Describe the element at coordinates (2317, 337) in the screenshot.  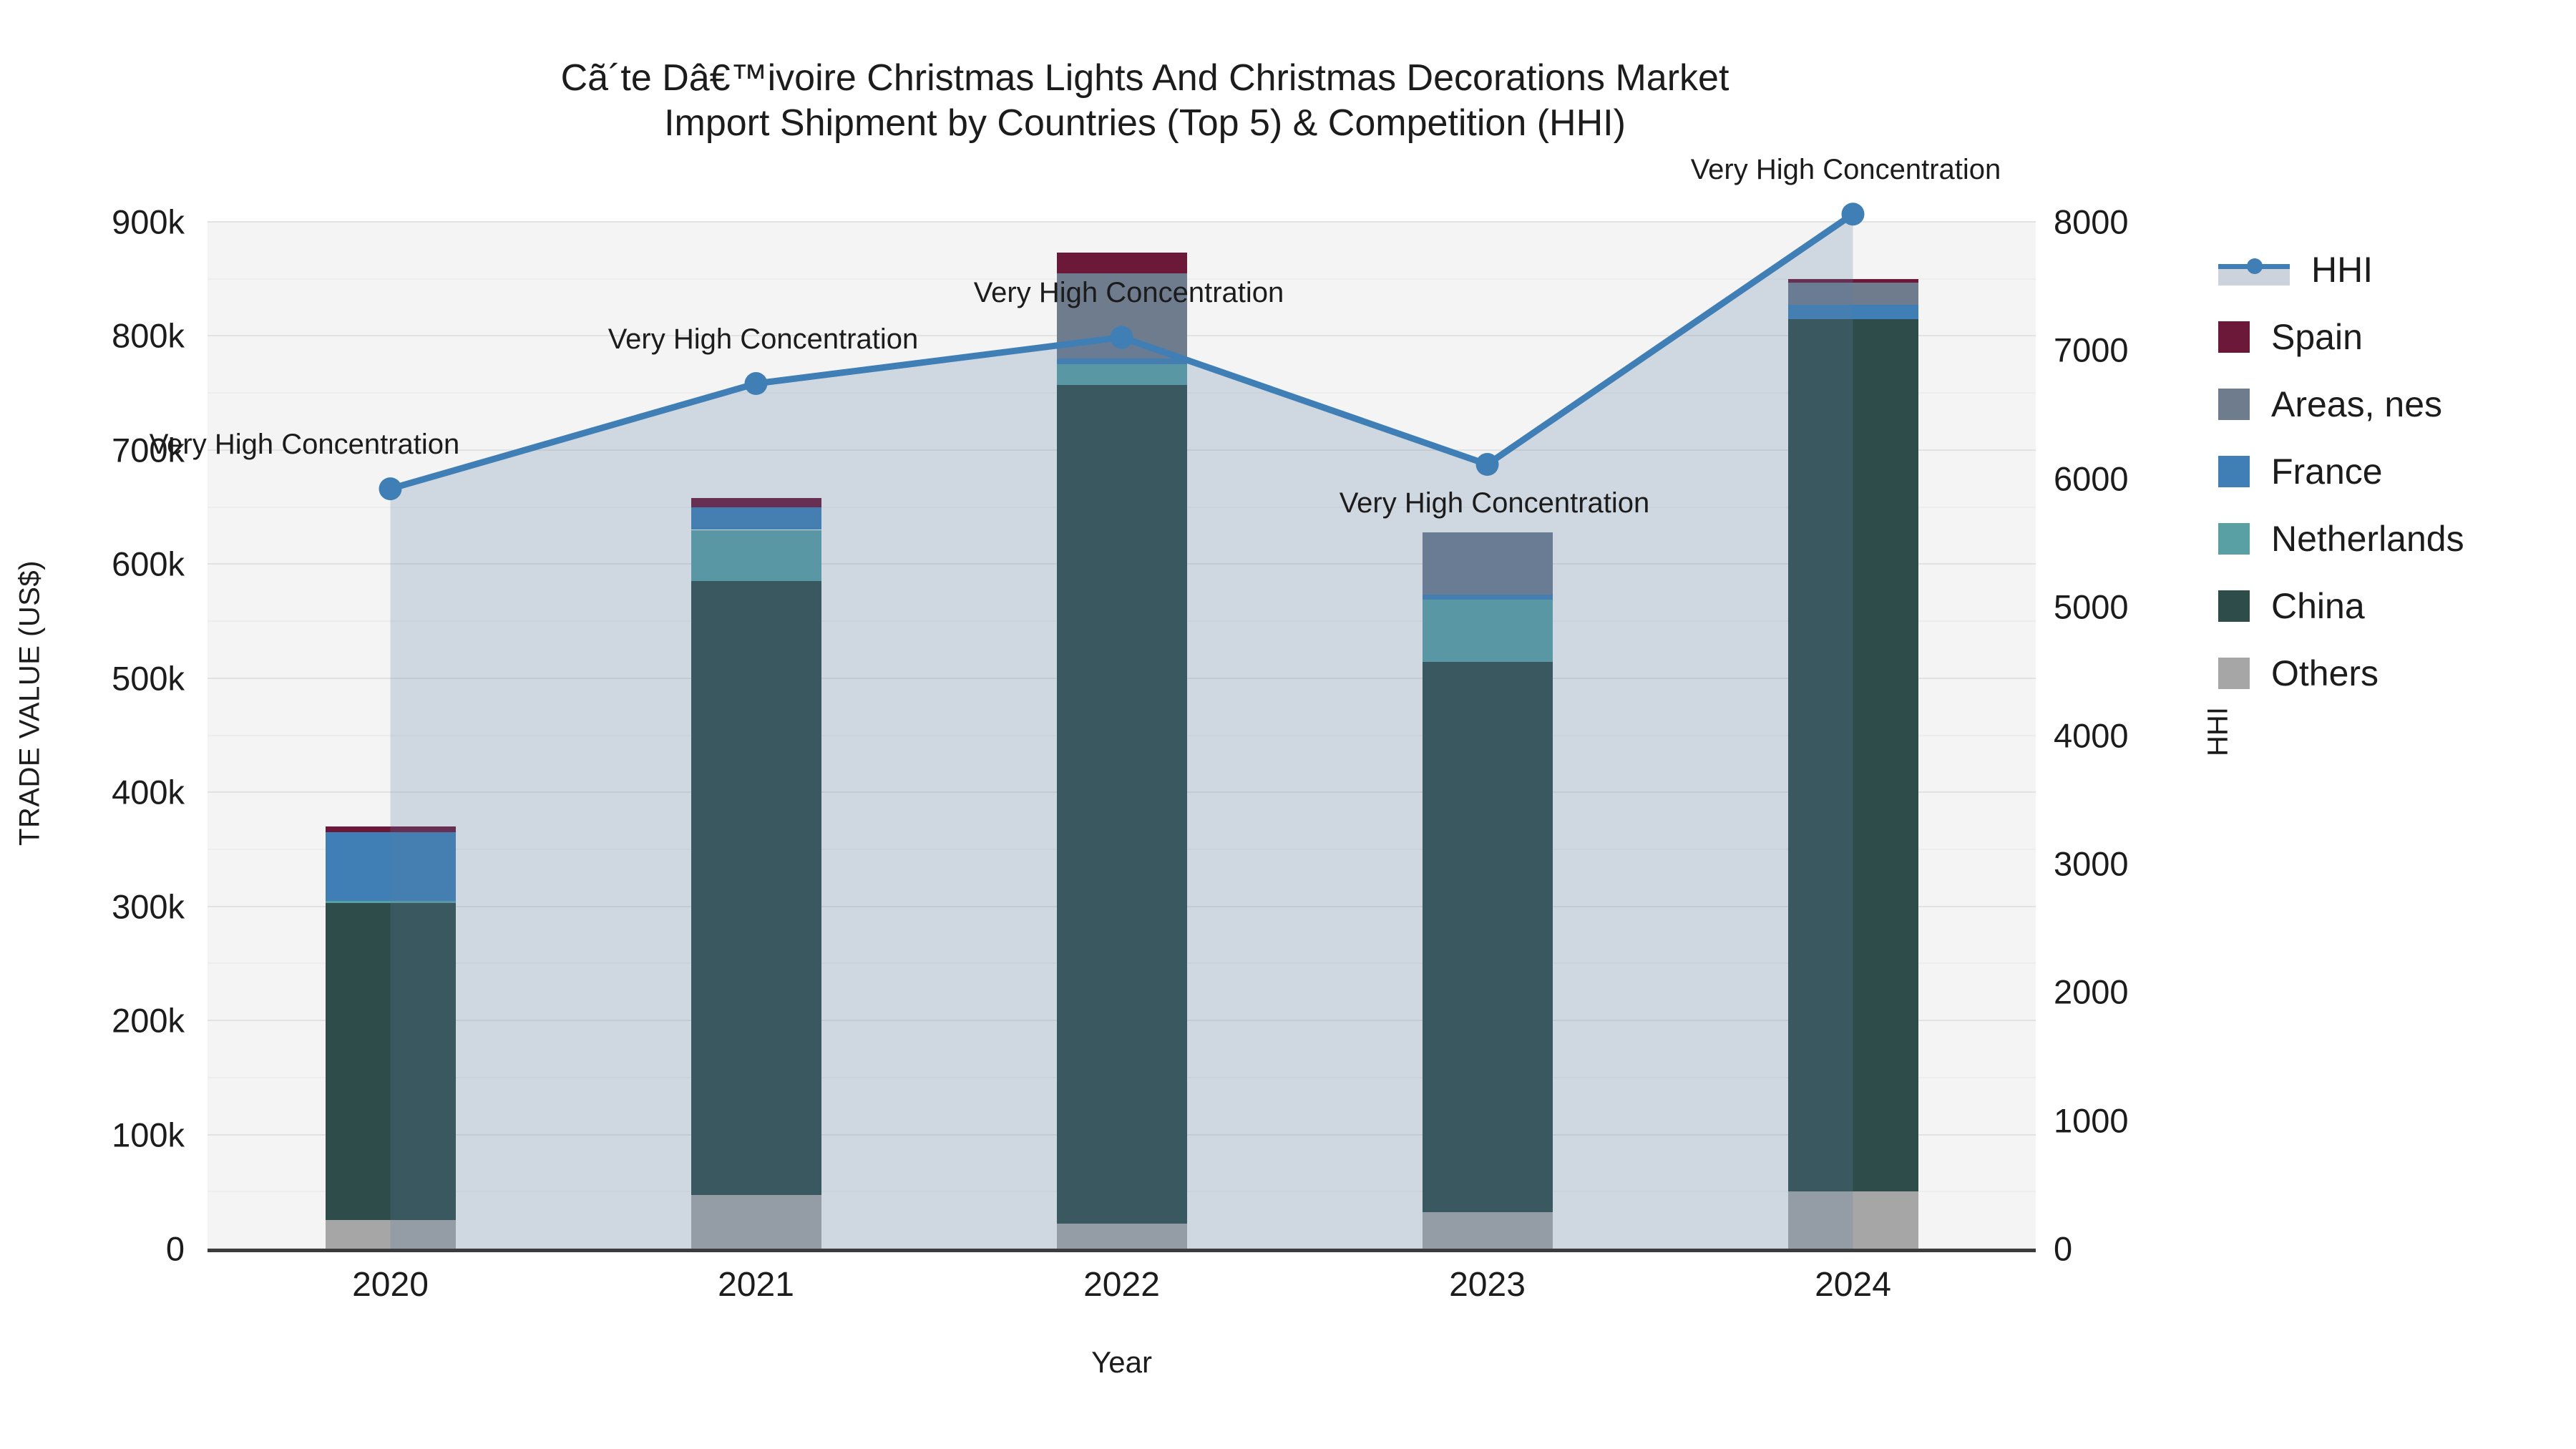
I see `legend-item-label: Spain` at that location.